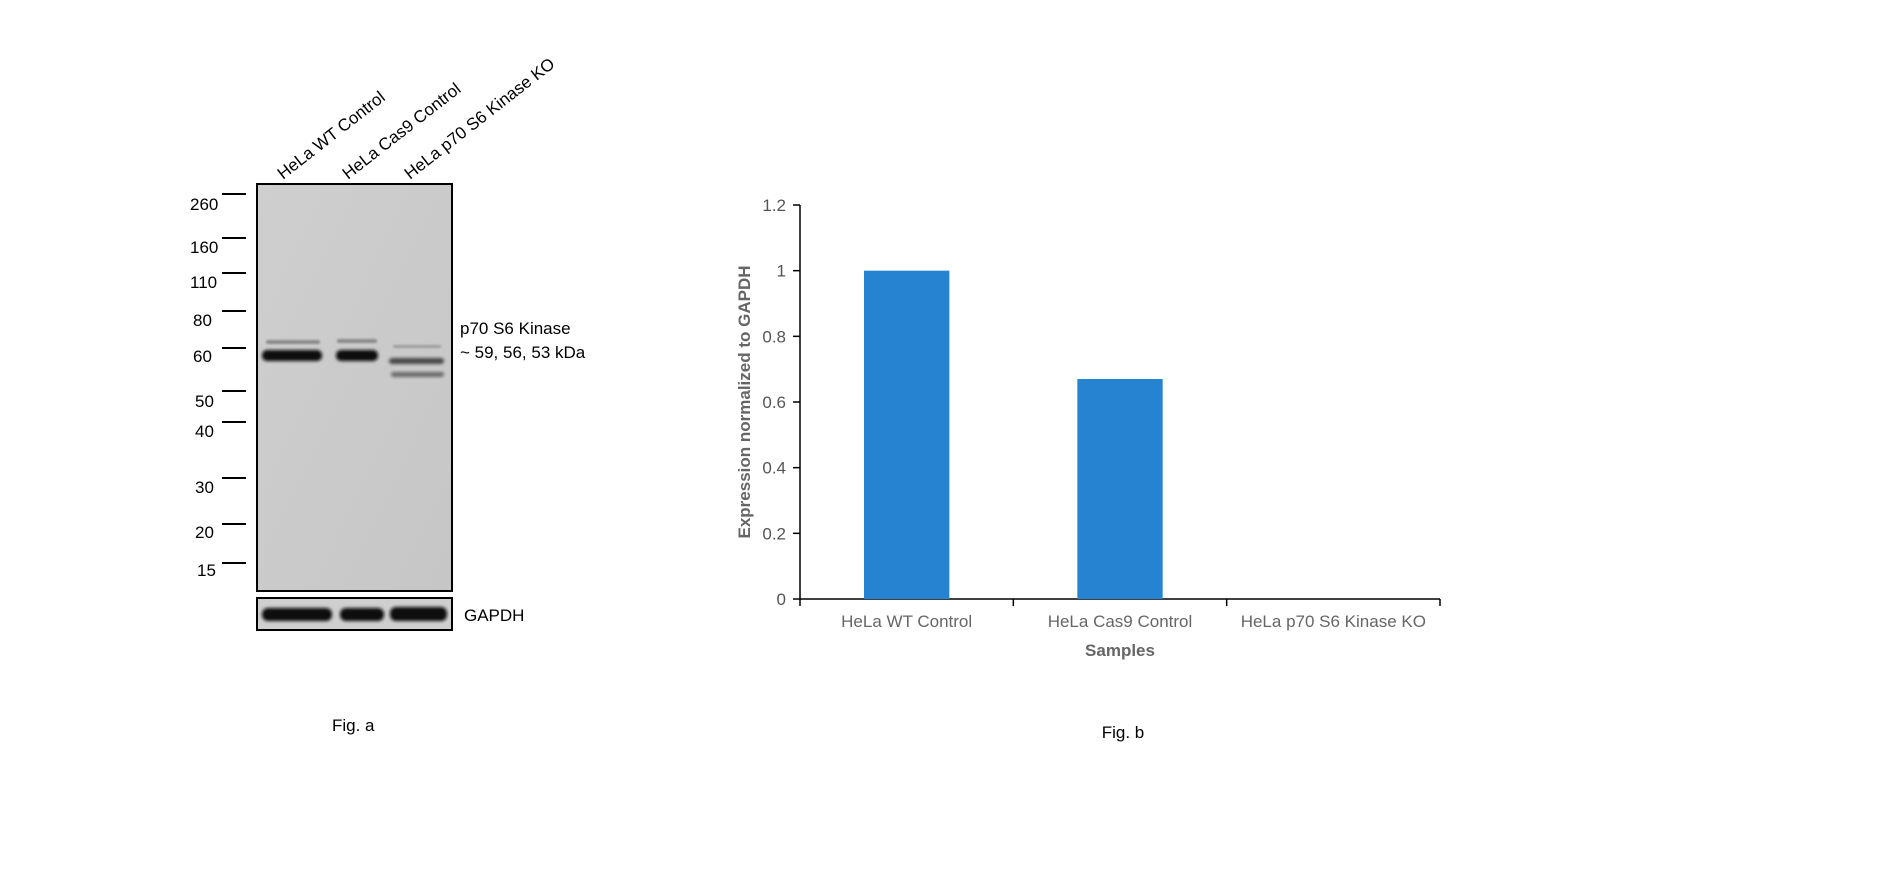 The height and width of the screenshot is (879, 1886). What do you see at coordinates (494, 615) in the screenshot?
I see `gapdh-label: GAPDH` at bounding box center [494, 615].